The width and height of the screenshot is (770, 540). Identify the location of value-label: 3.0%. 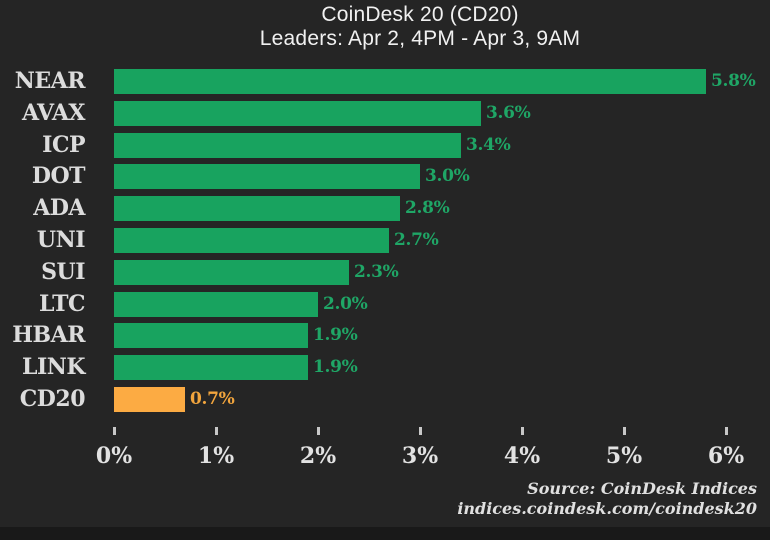
(447, 176).